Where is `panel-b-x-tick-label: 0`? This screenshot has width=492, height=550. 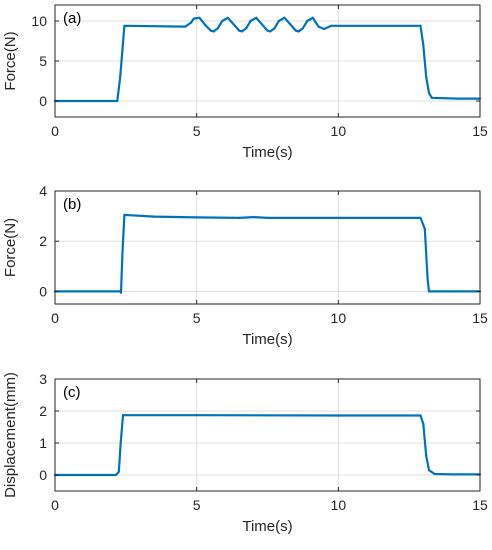
panel-b-x-tick-label: 0 is located at coordinates (55, 318).